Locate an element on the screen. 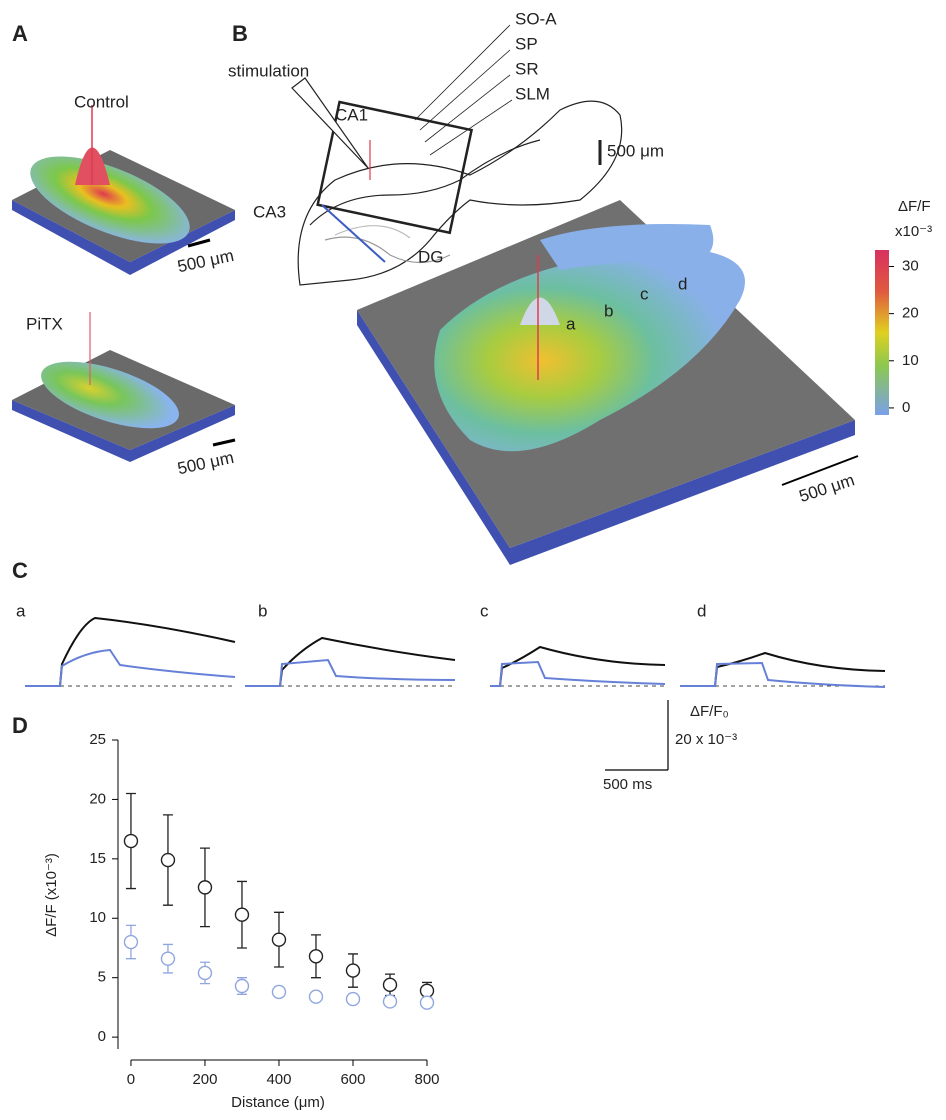 The width and height of the screenshot is (946, 1120). y-tick-label: 25 is located at coordinates (97, 739).